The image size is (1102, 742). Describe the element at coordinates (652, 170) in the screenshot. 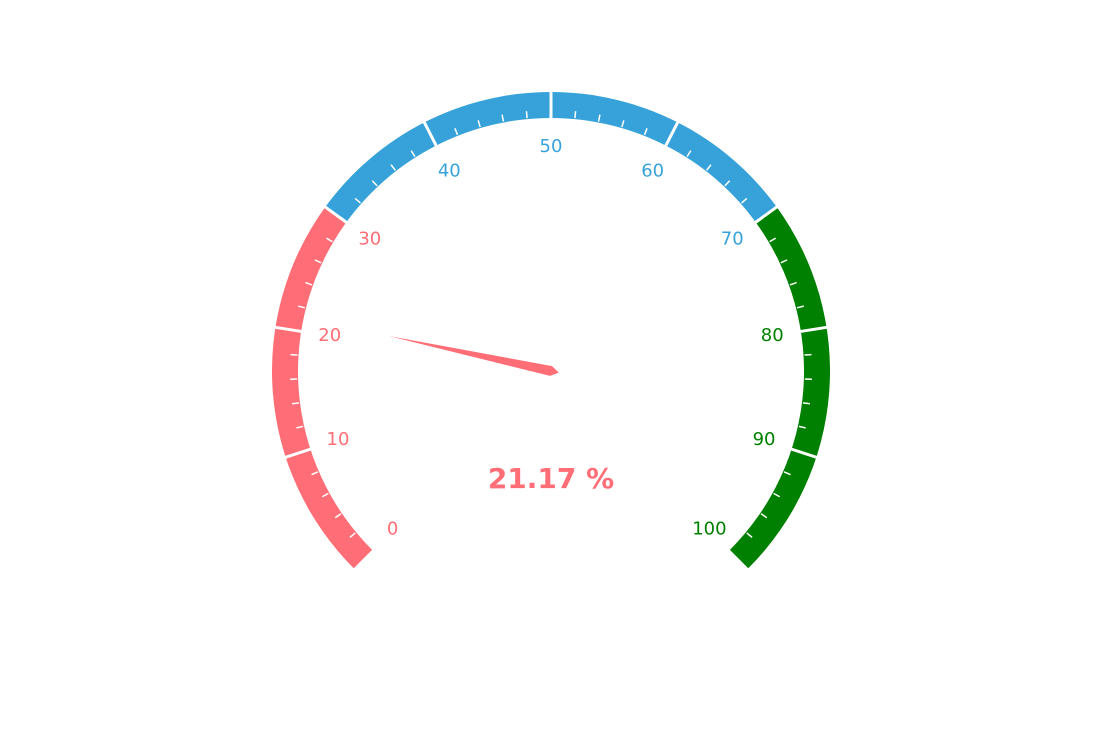

I see `gauge-tick-label: 60` at that location.